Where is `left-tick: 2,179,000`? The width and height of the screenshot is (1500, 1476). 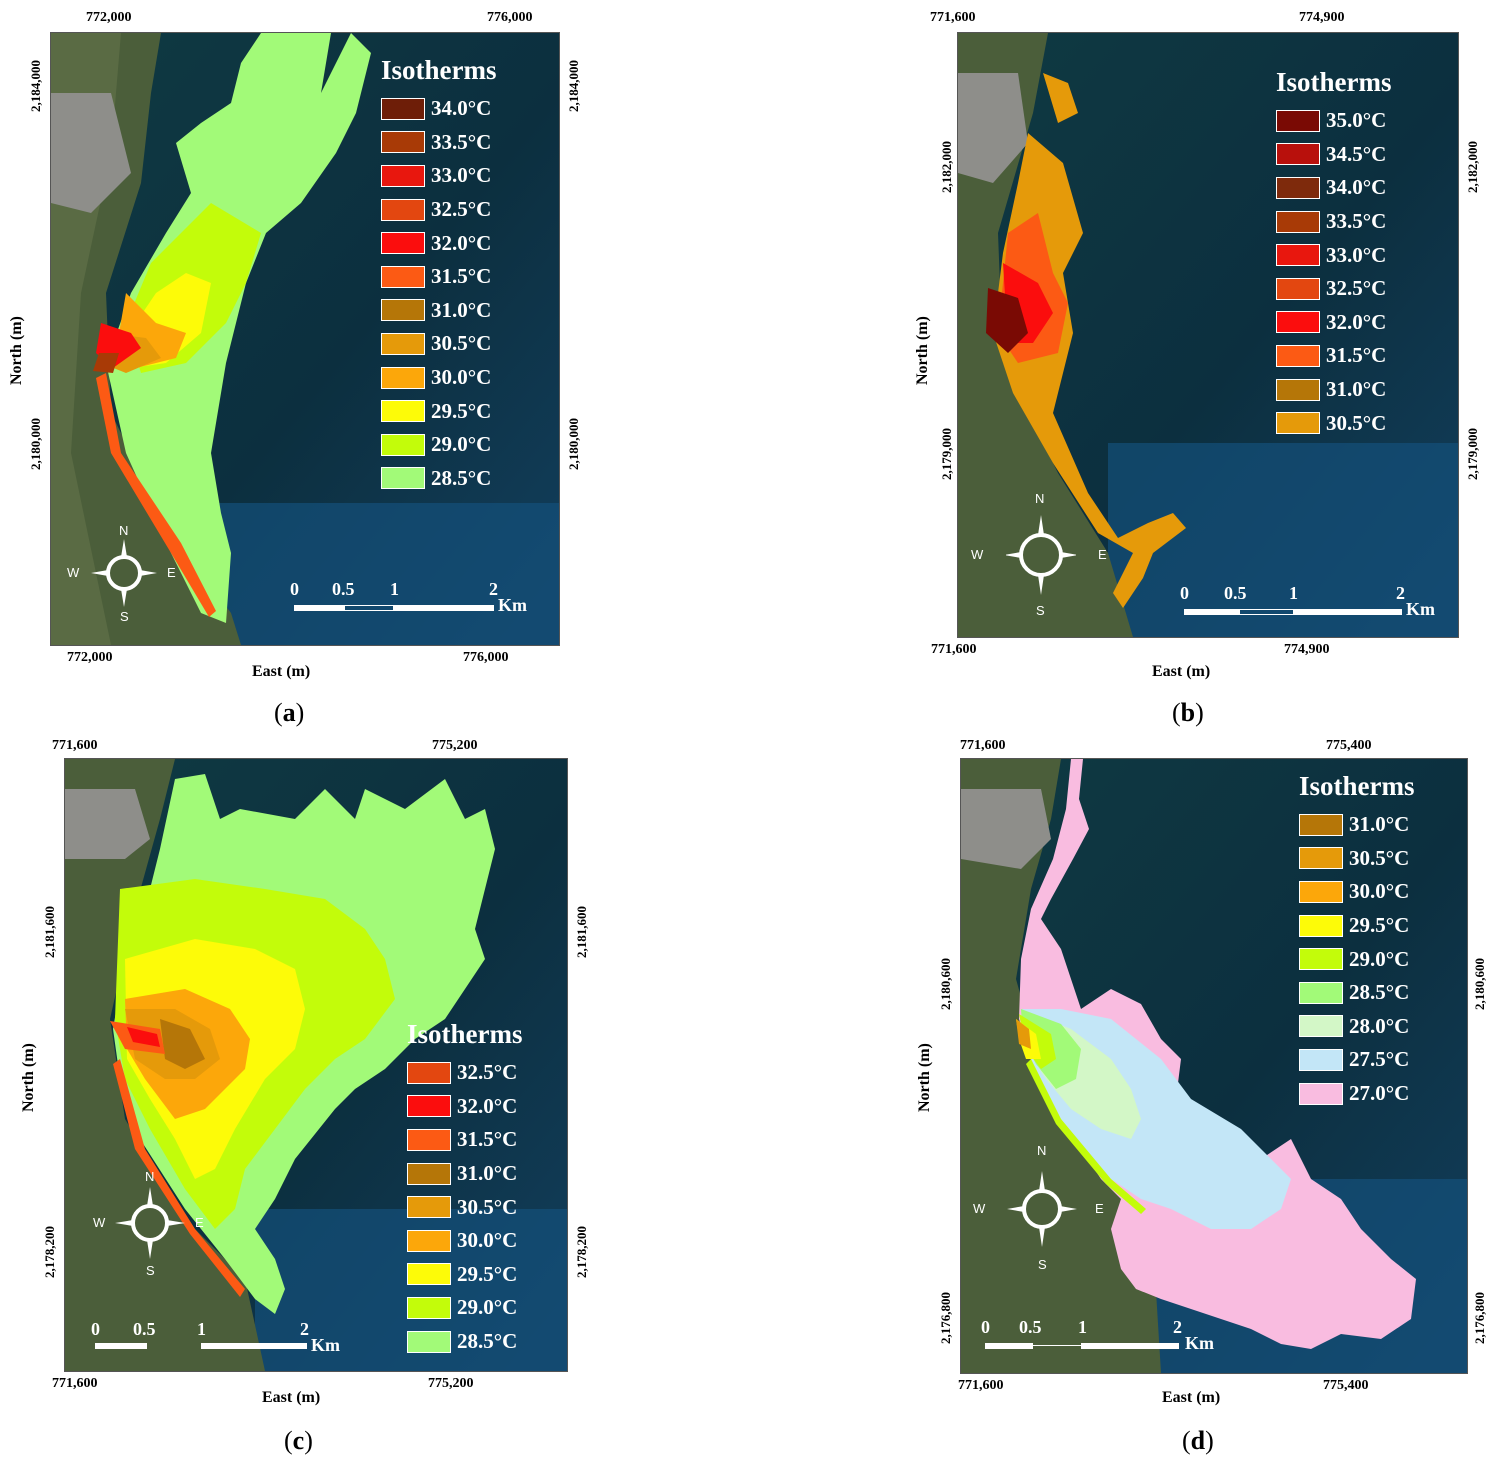 left-tick: 2,179,000 is located at coordinates (946, 454).